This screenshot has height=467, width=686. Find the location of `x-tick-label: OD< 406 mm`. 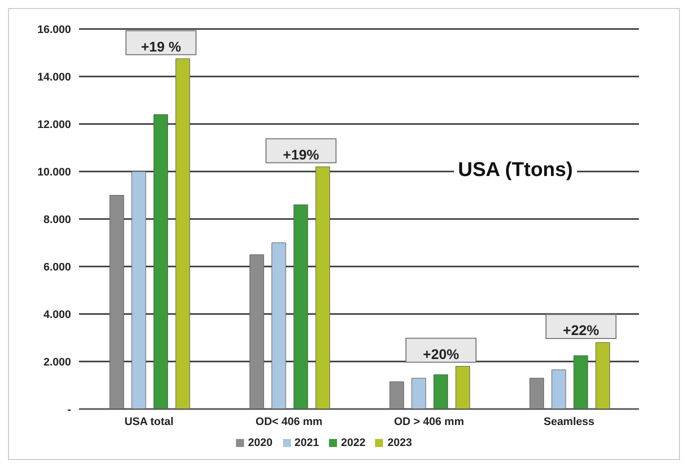

x-tick-label: OD< 406 mm is located at coordinates (289, 422).